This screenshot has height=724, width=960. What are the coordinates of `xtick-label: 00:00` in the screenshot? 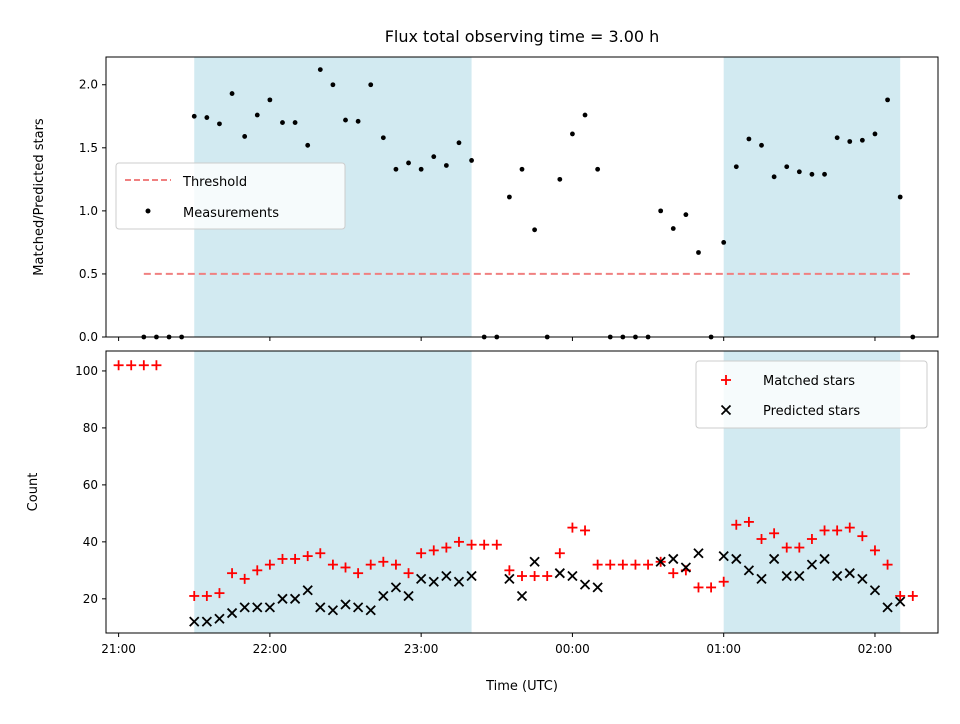 It's located at (572, 649).